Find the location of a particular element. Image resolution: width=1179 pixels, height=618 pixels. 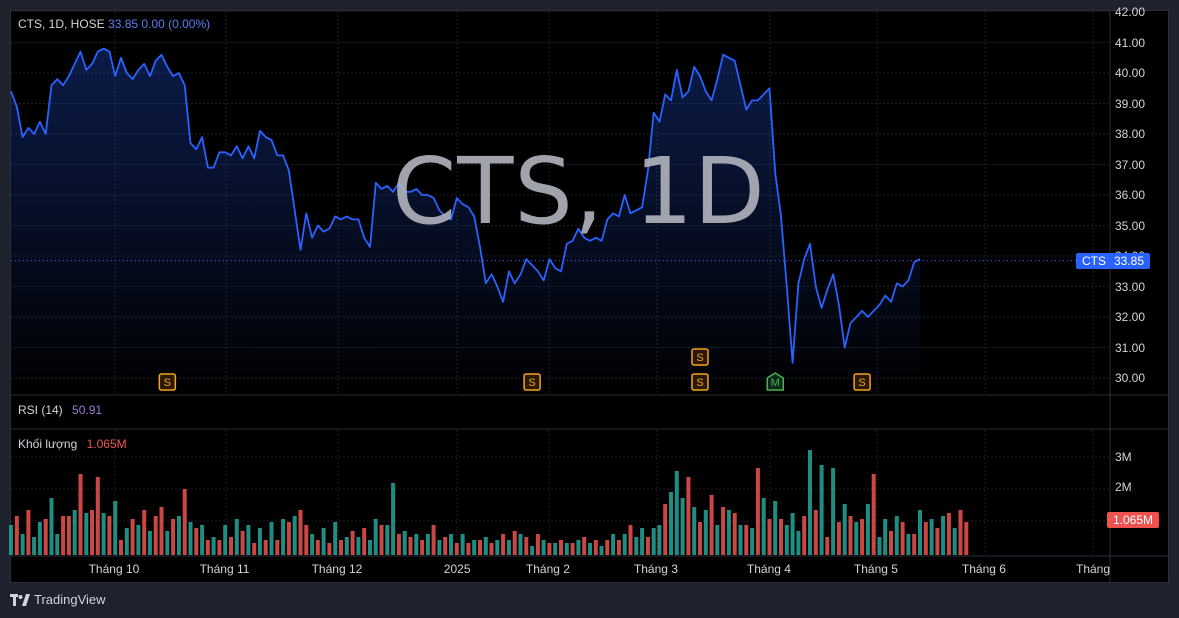

rsi-label: RSI (14) is located at coordinates (40, 410).